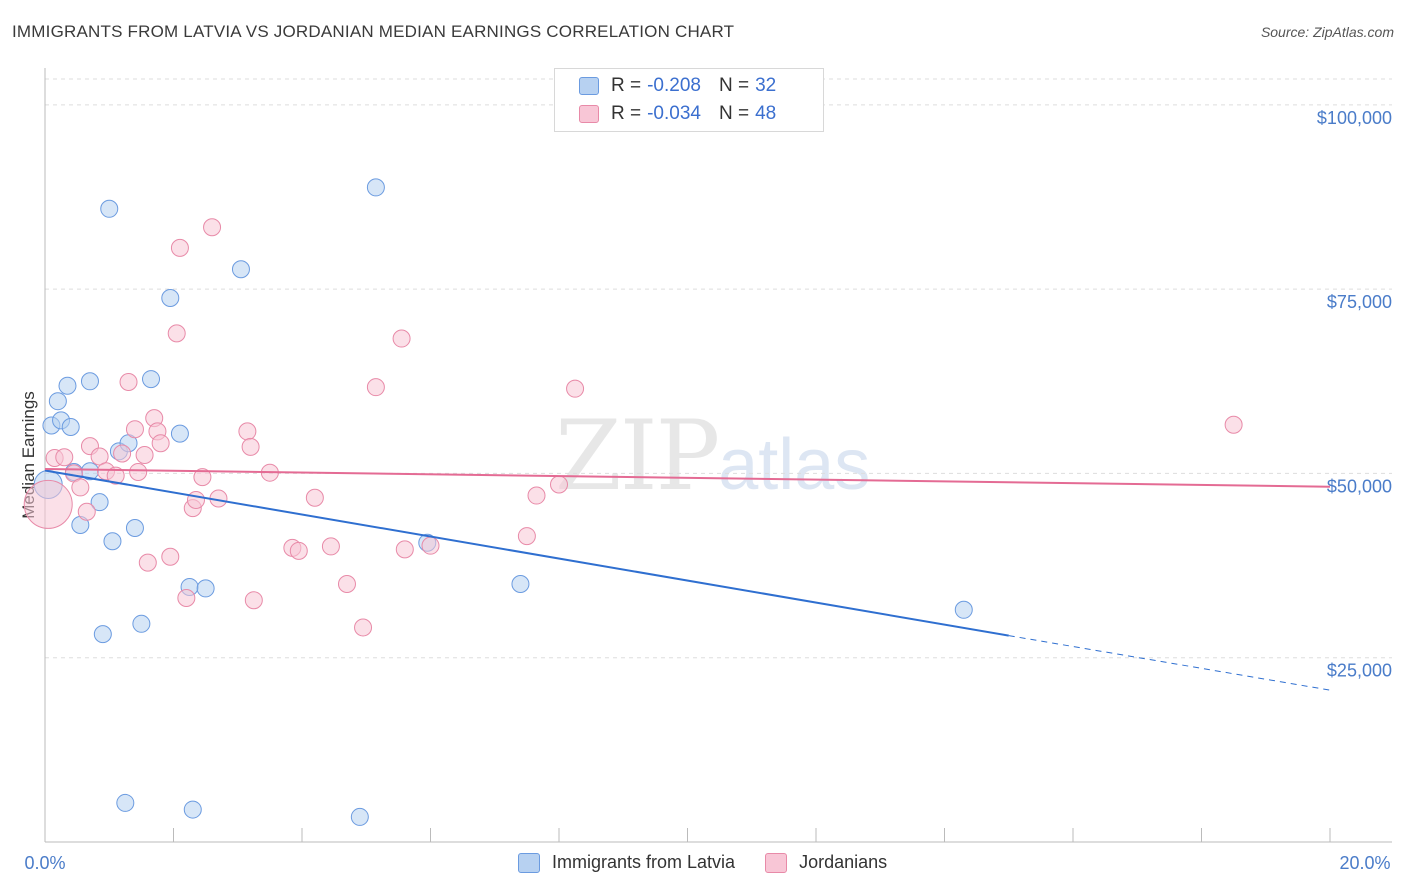 Image resolution: width=1406 pixels, height=892 pixels. I want to click on trendline-jordanians, so click(687, 478).